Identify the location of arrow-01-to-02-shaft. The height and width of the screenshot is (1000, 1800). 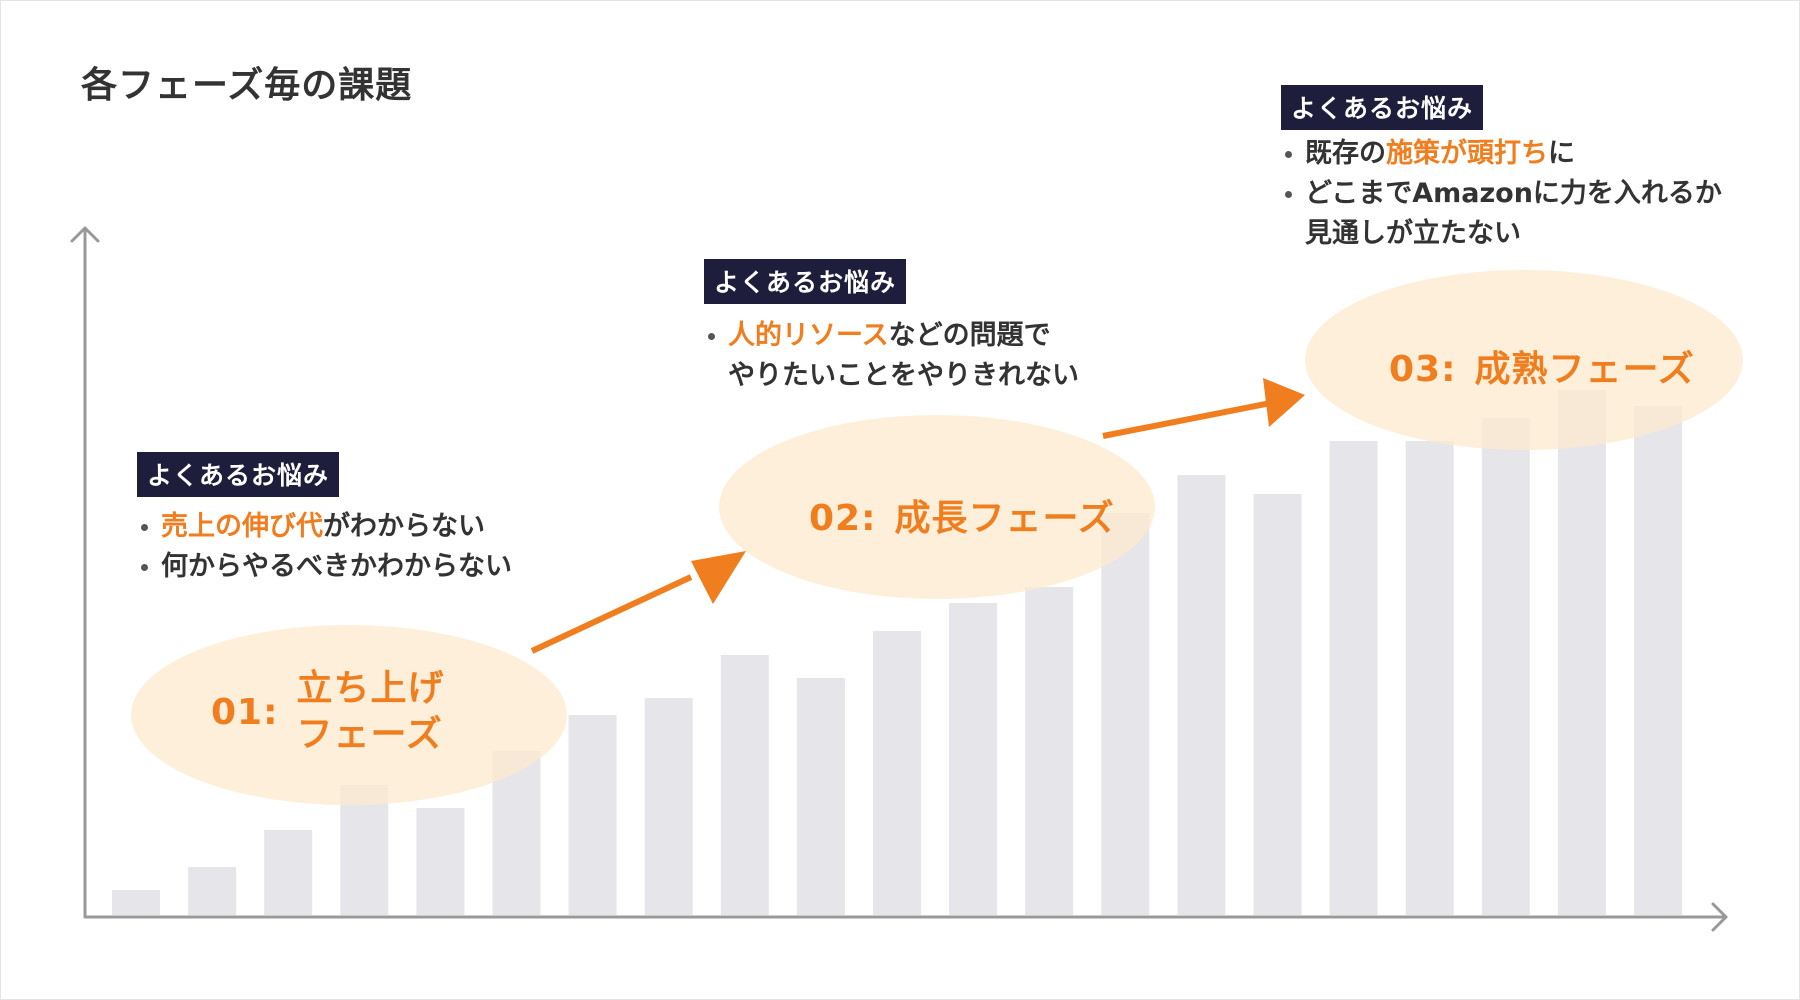
(611, 614).